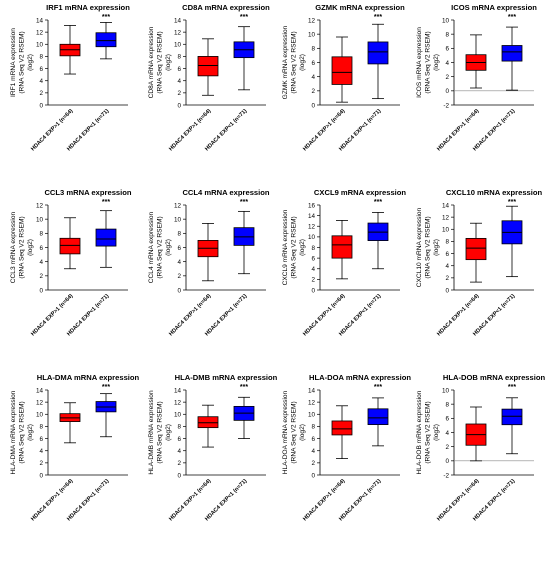 The width and height of the screenshot is (550, 564). What do you see at coordinates (88, 7) in the screenshot?
I see `chart-title: IRF1 mRNA expression` at bounding box center [88, 7].